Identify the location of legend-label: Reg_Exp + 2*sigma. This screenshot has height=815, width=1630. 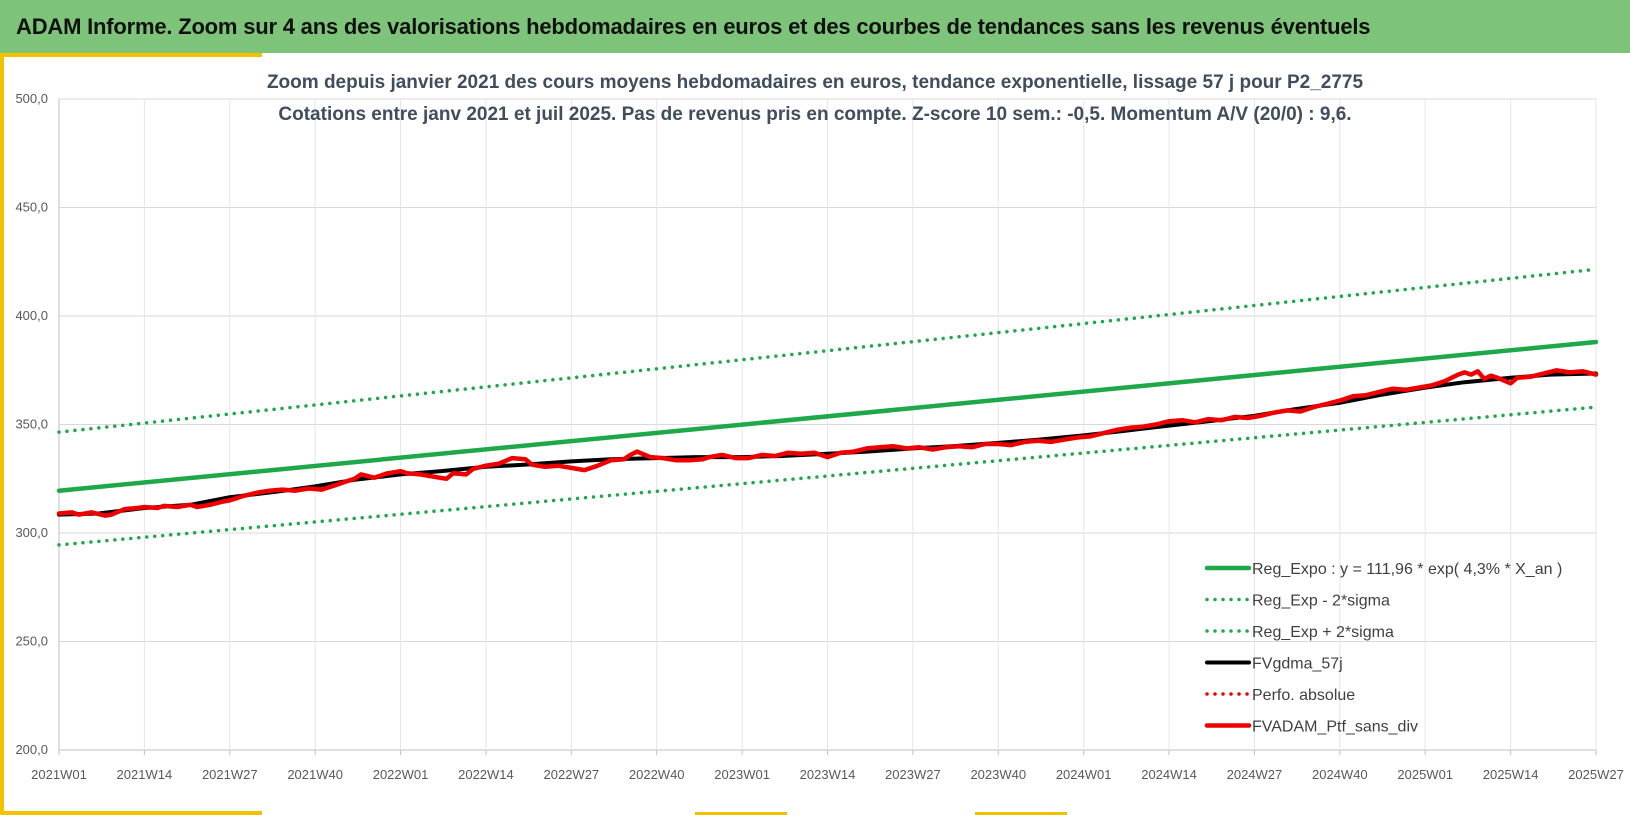
(1323, 632).